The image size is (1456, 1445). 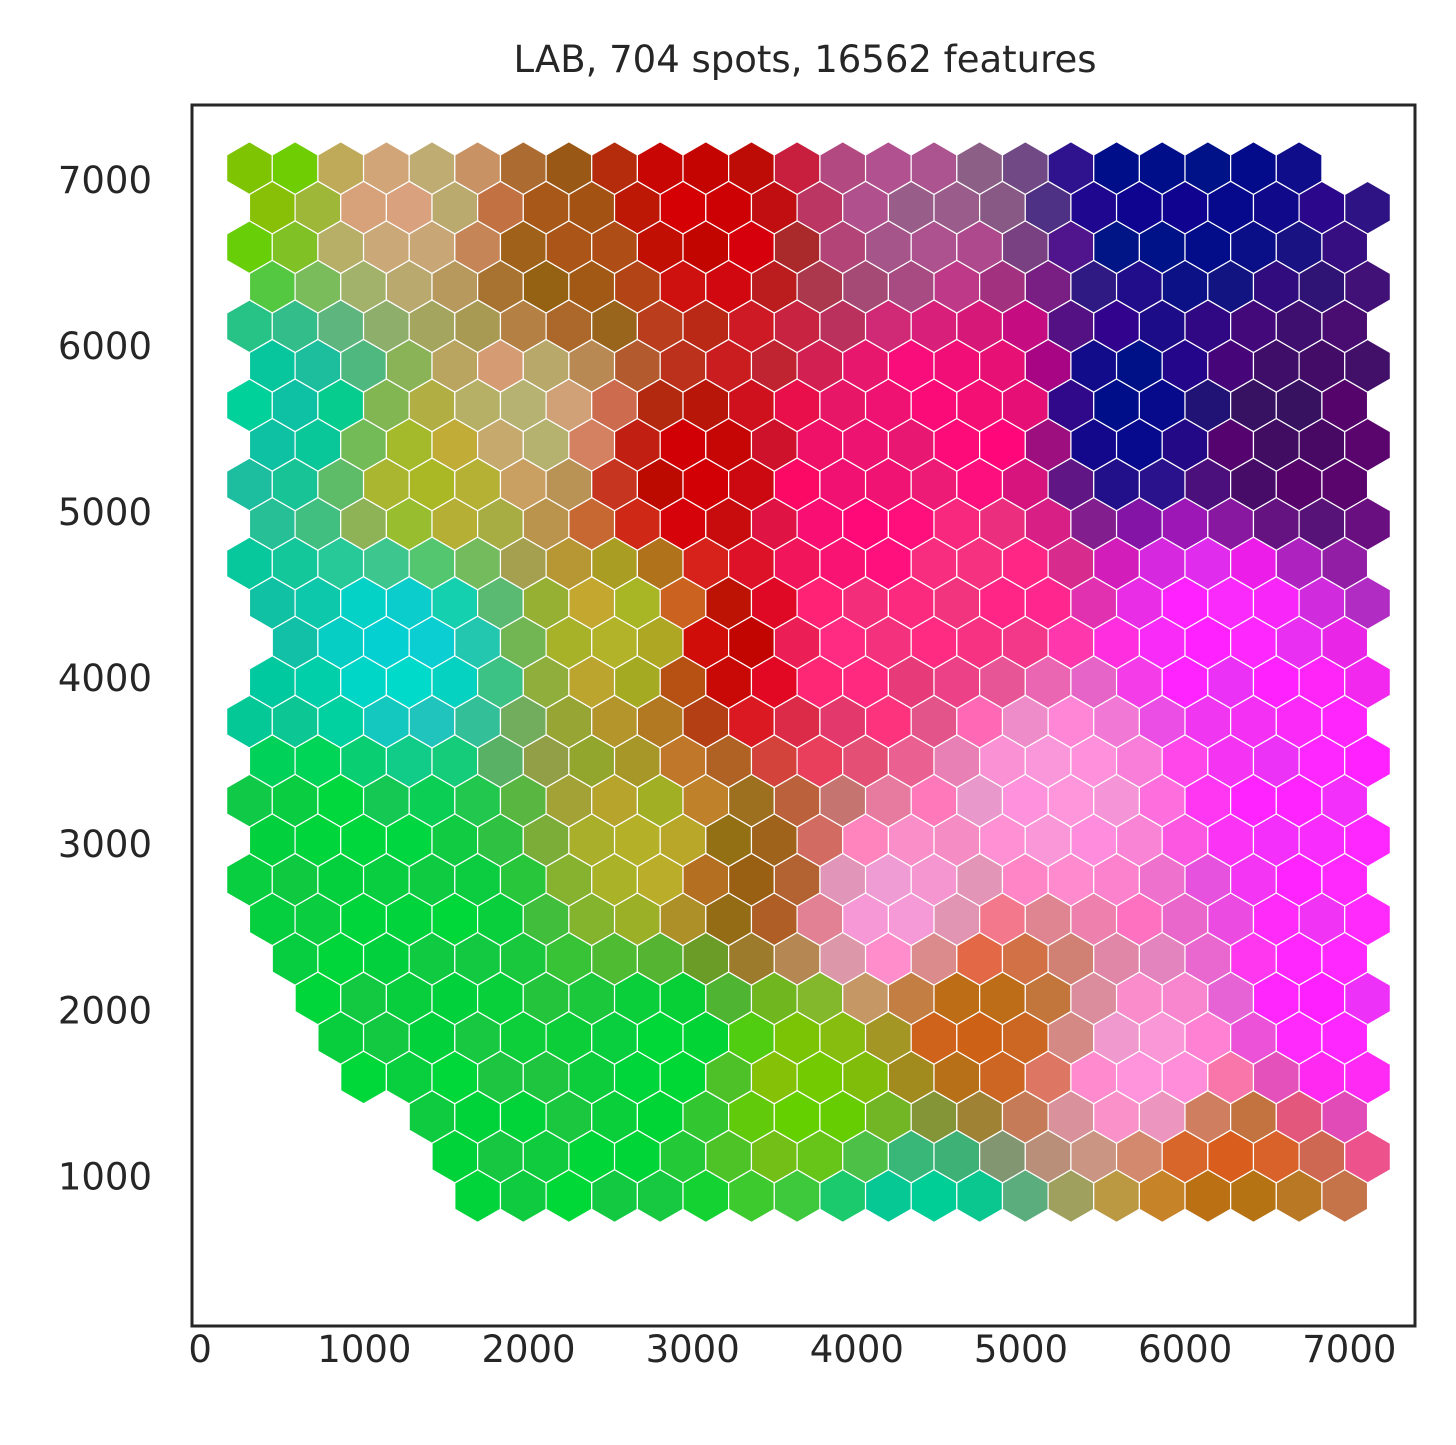 I want to click on y-tick-label: 4000, so click(x=105, y=678).